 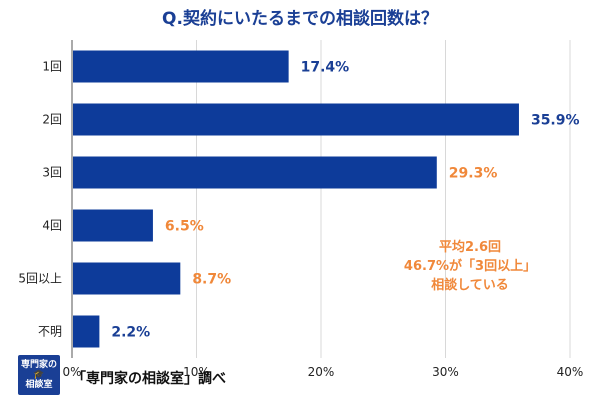 What do you see at coordinates (470, 247) in the screenshot?
I see `annotation-line: 平均2.6回` at bounding box center [470, 247].